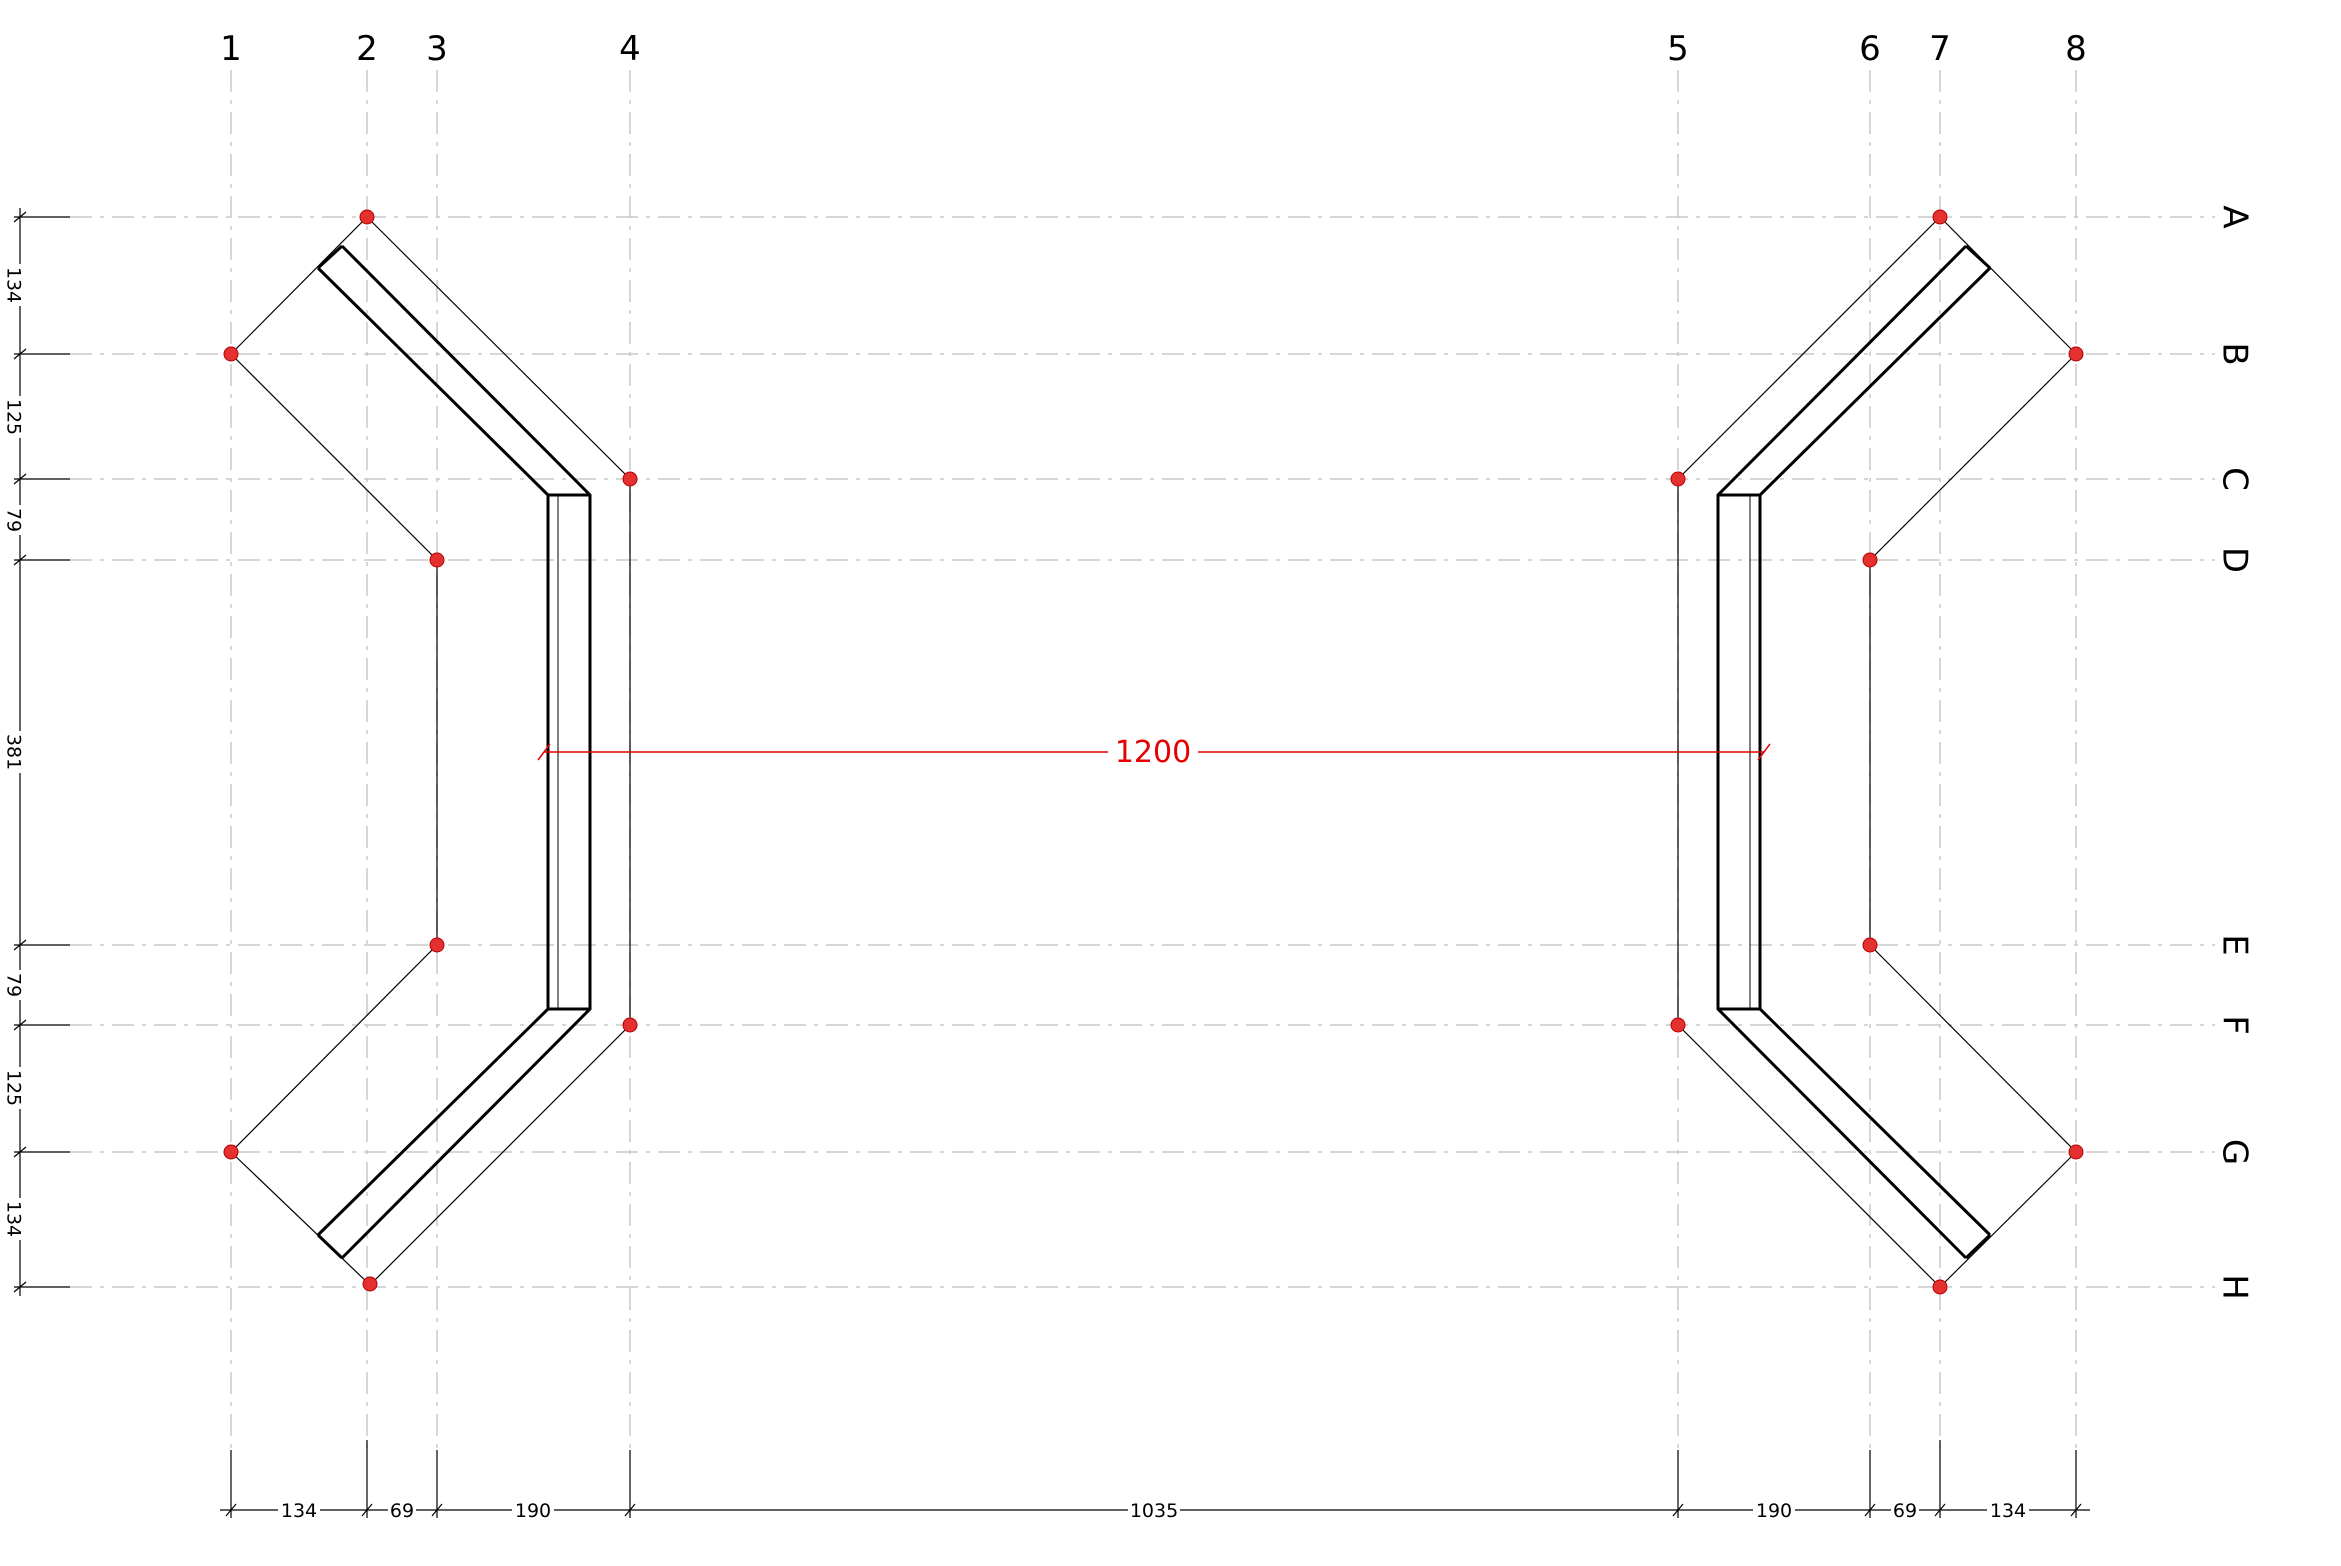 Image resolution: width=2341 pixels, height=1566 pixels. Describe the element at coordinates (231, 49) in the screenshot. I see `grid-column-label: 1` at that location.